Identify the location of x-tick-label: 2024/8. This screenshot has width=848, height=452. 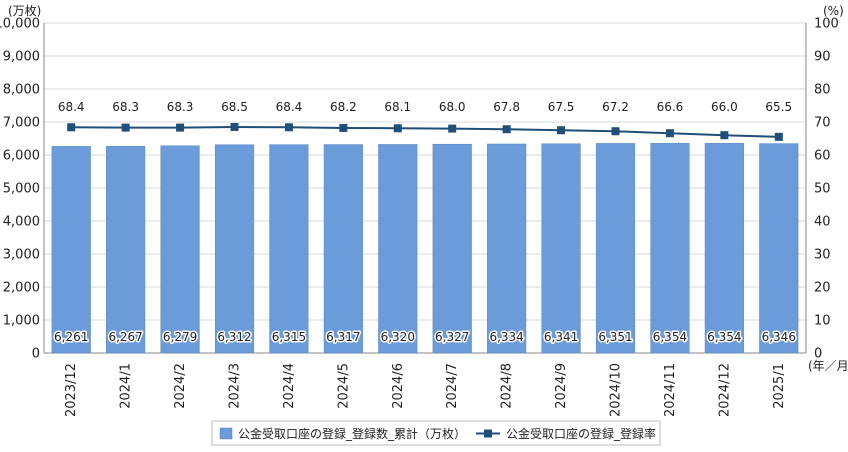
(507, 386).